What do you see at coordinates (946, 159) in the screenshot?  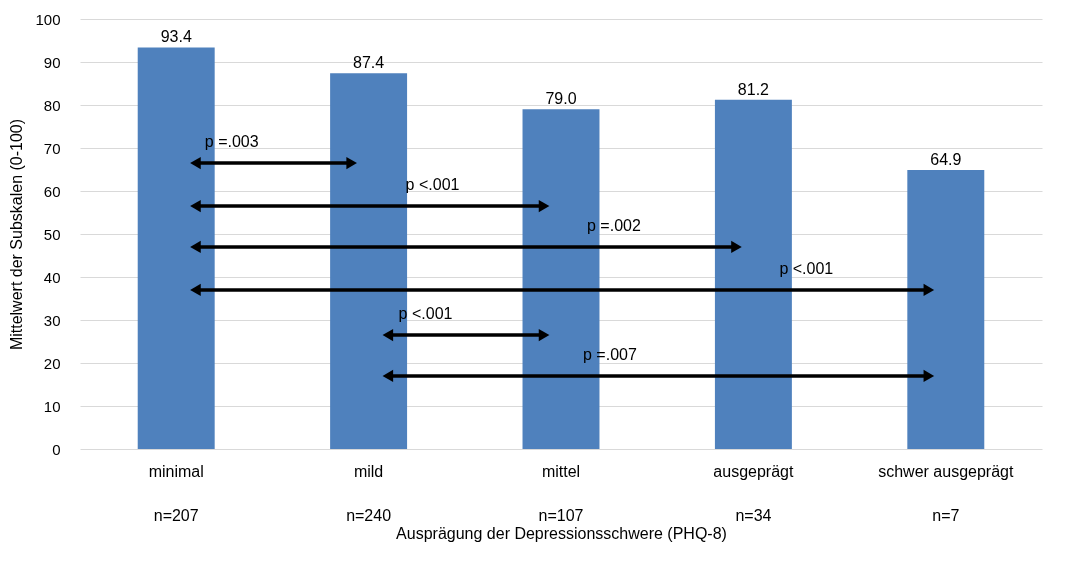 I see `data-label: 64.9` at bounding box center [946, 159].